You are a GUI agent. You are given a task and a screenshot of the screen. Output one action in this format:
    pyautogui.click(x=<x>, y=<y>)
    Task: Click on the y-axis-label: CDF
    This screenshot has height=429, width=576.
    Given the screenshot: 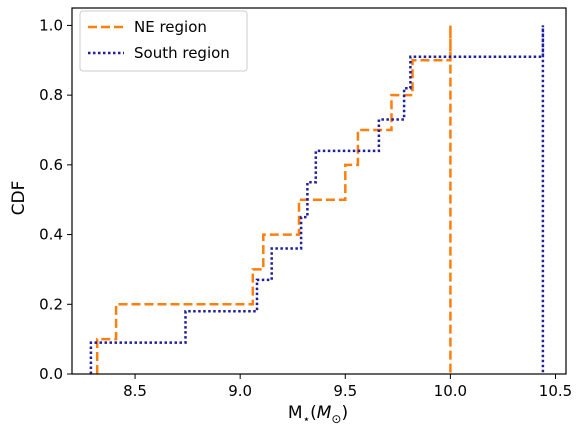 What is the action you would take?
    pyautogui.click(x=19, y=198)
    